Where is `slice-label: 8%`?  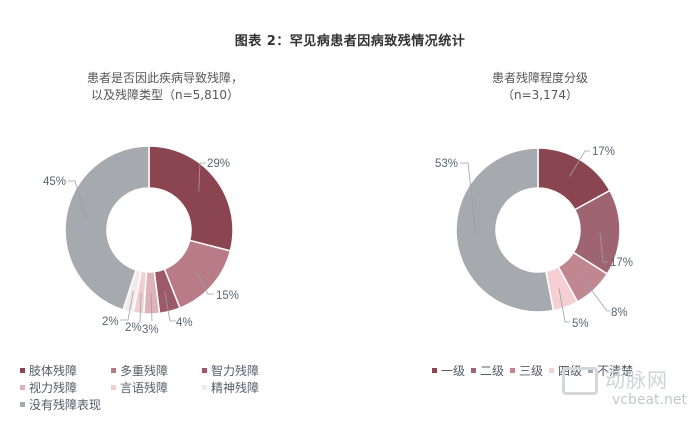 slice-label: 8% is located at coordinates (619, 313).